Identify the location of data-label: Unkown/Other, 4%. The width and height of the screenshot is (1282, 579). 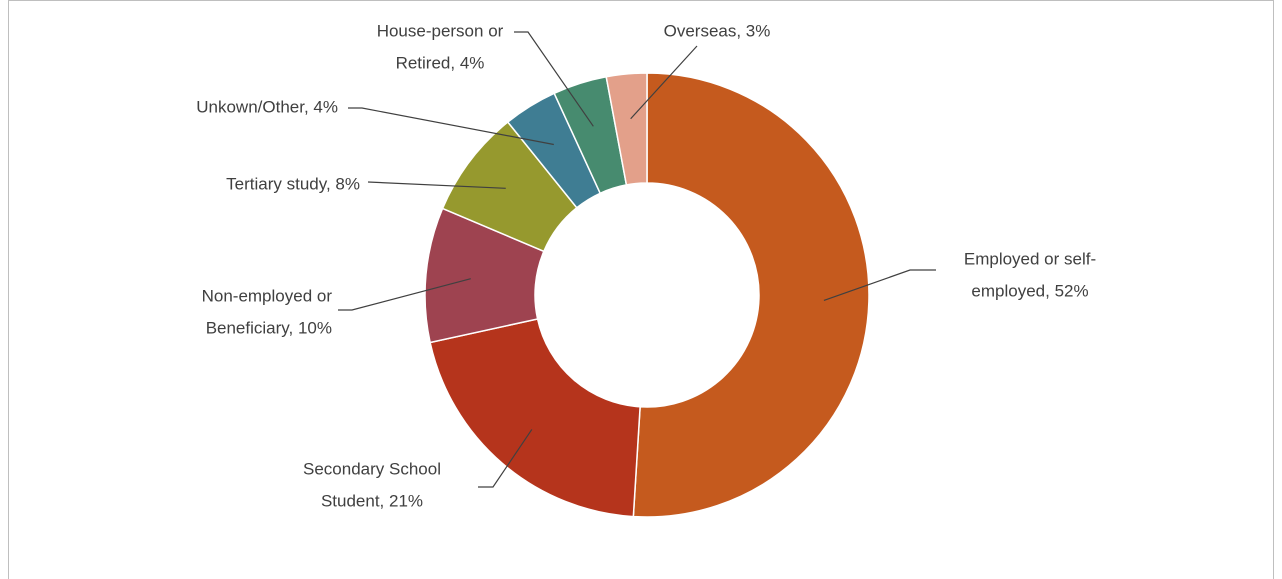
(267, 106).